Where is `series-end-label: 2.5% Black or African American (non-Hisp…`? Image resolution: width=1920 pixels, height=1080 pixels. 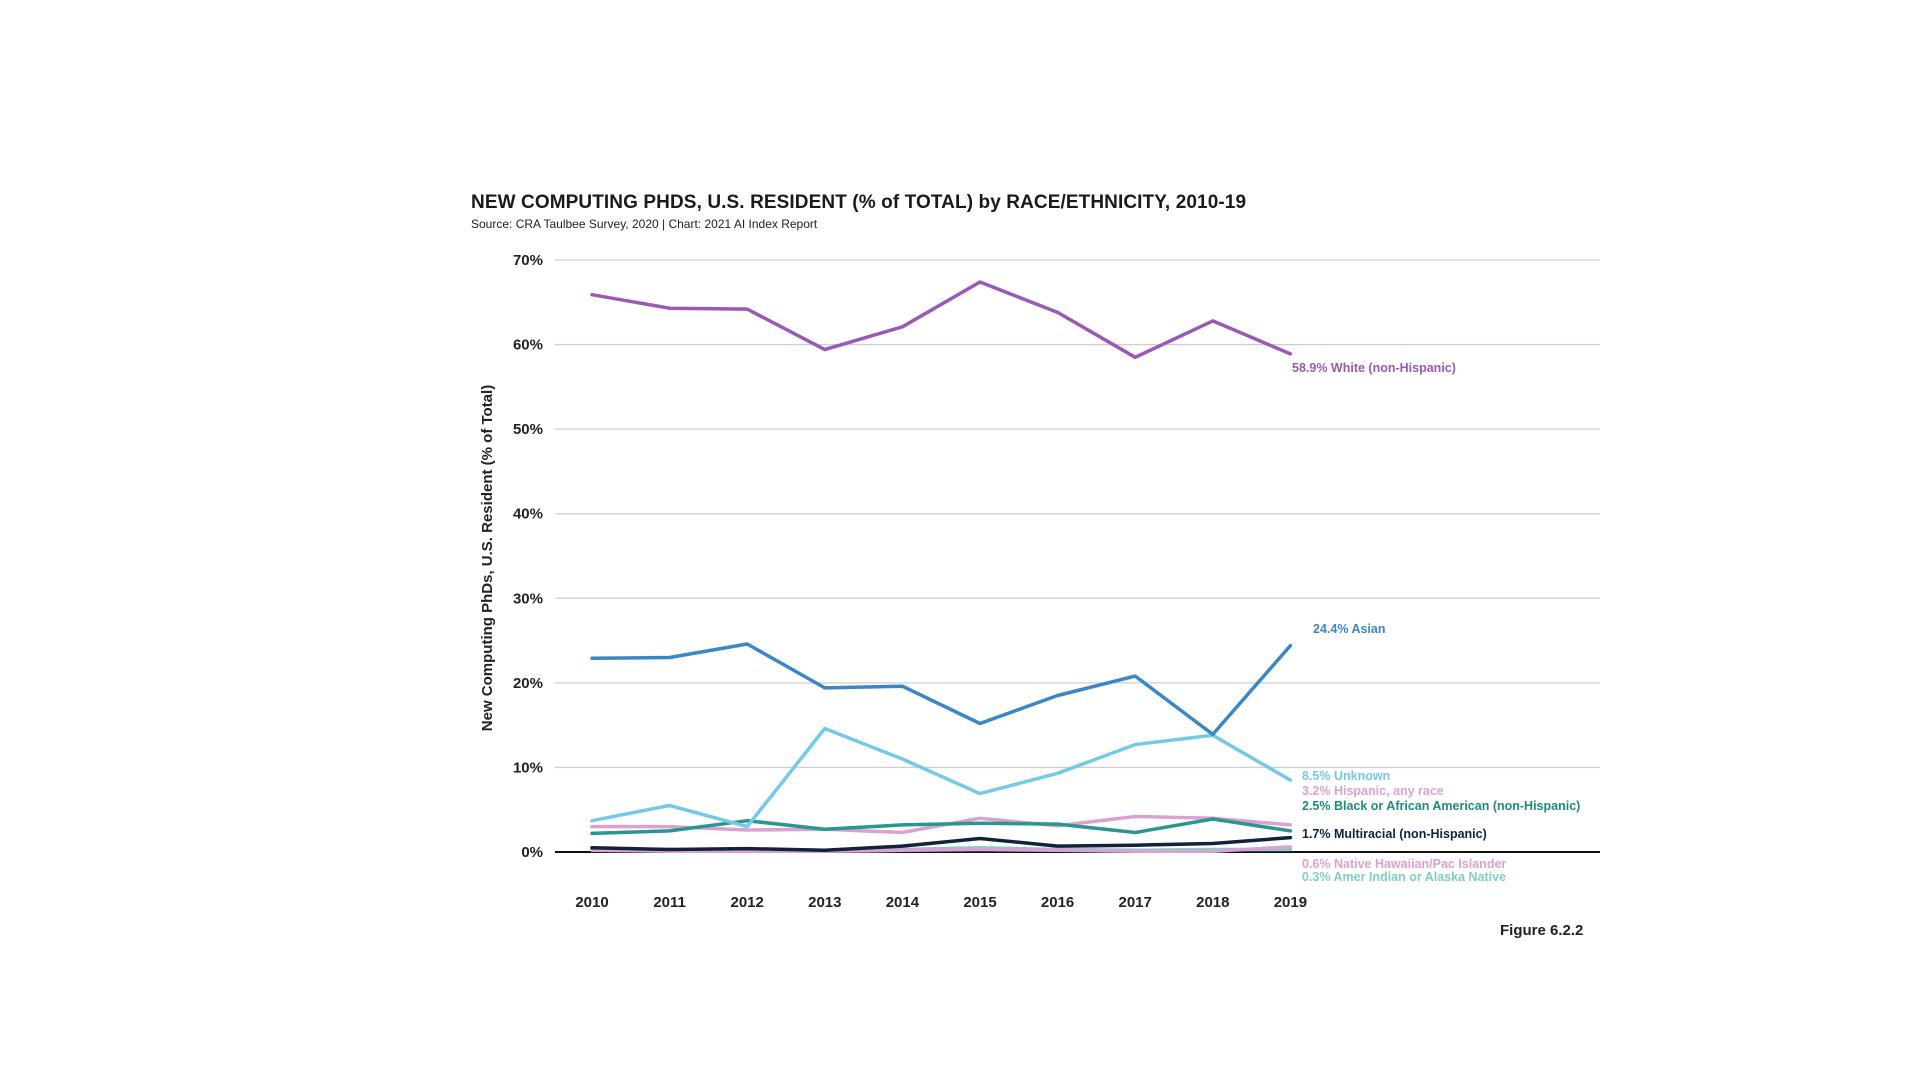 series-end-label: 2.5% Black or African American (non-Hisp… is located at coordinates (1441, 806).